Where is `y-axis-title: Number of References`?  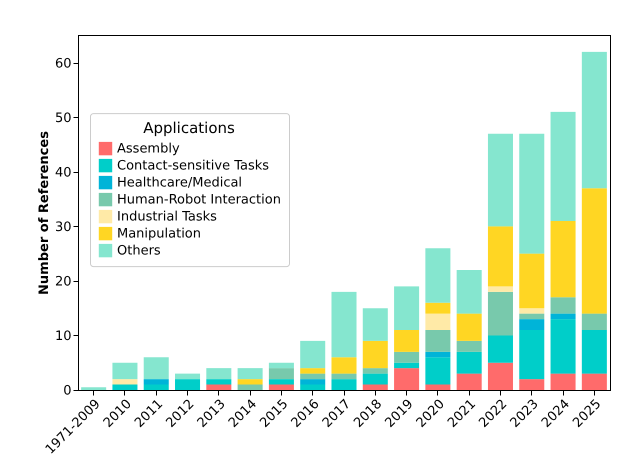 y-axis-title: Number of References is located at coordinates (44, 212).